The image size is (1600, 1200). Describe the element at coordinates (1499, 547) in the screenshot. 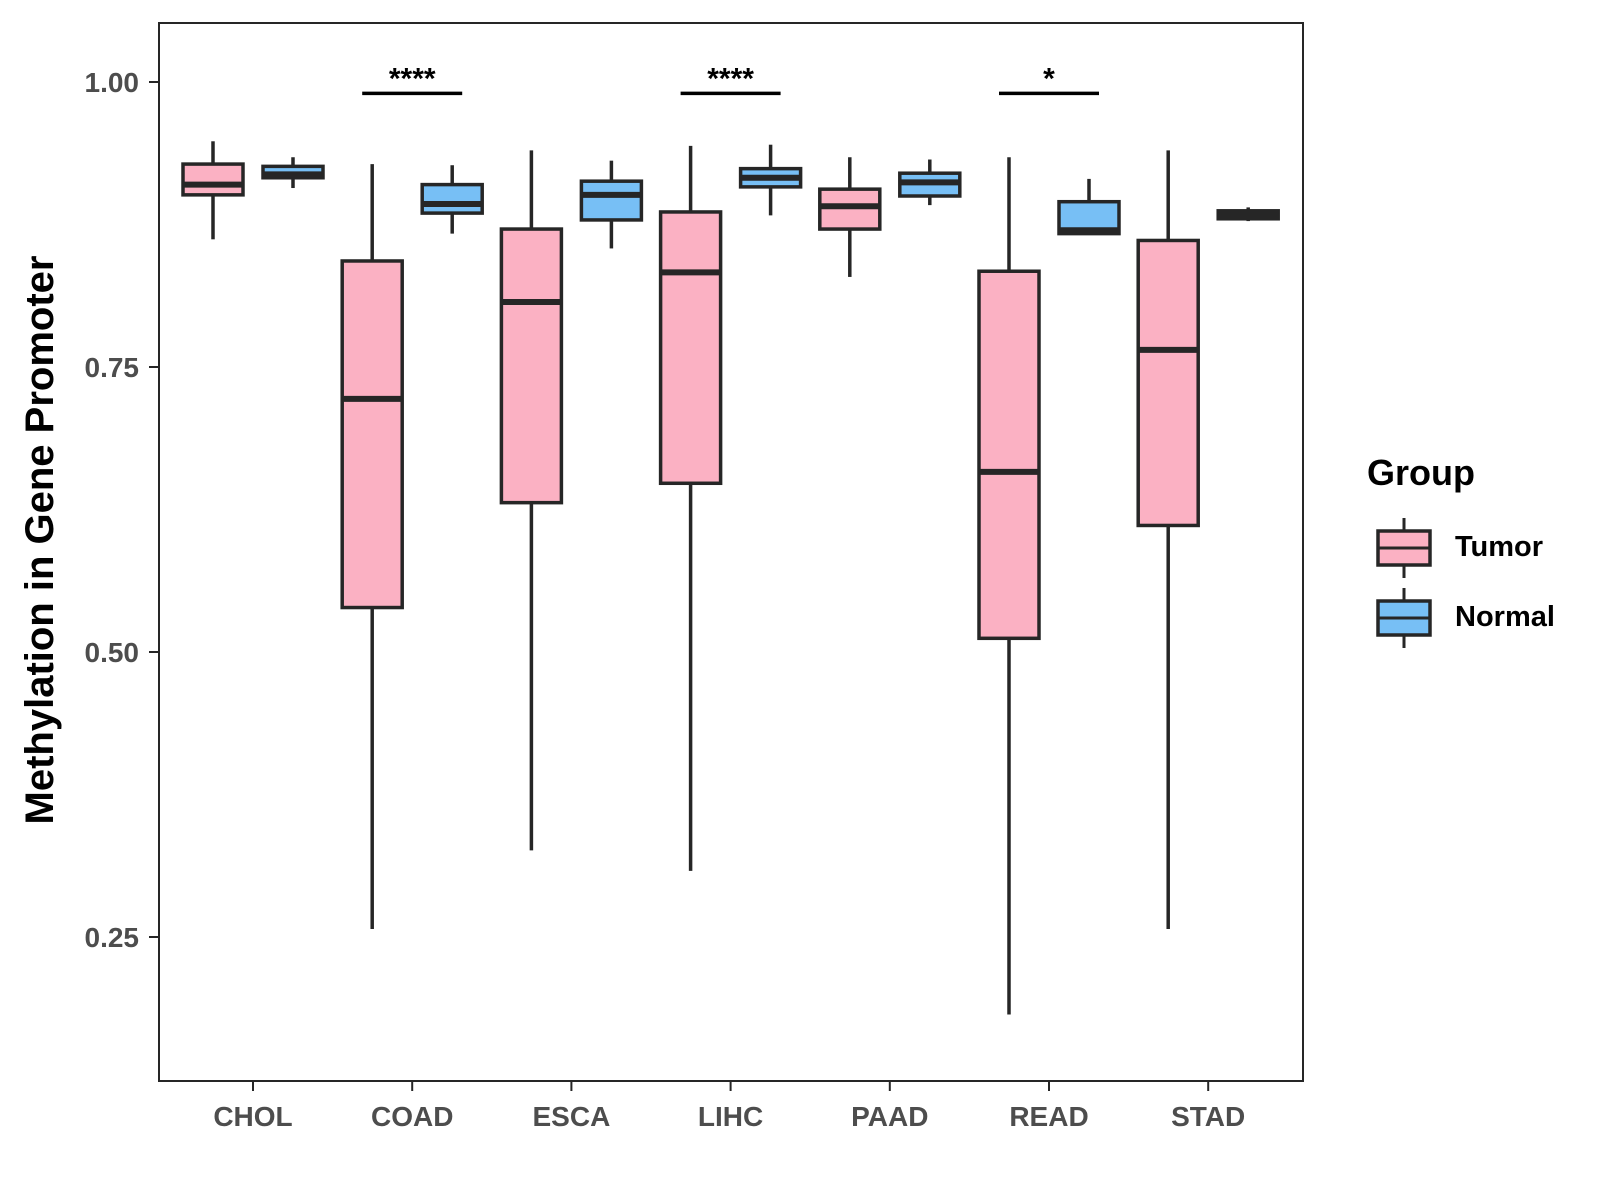

I see `legend-label-tumor: Tumor` at that location.